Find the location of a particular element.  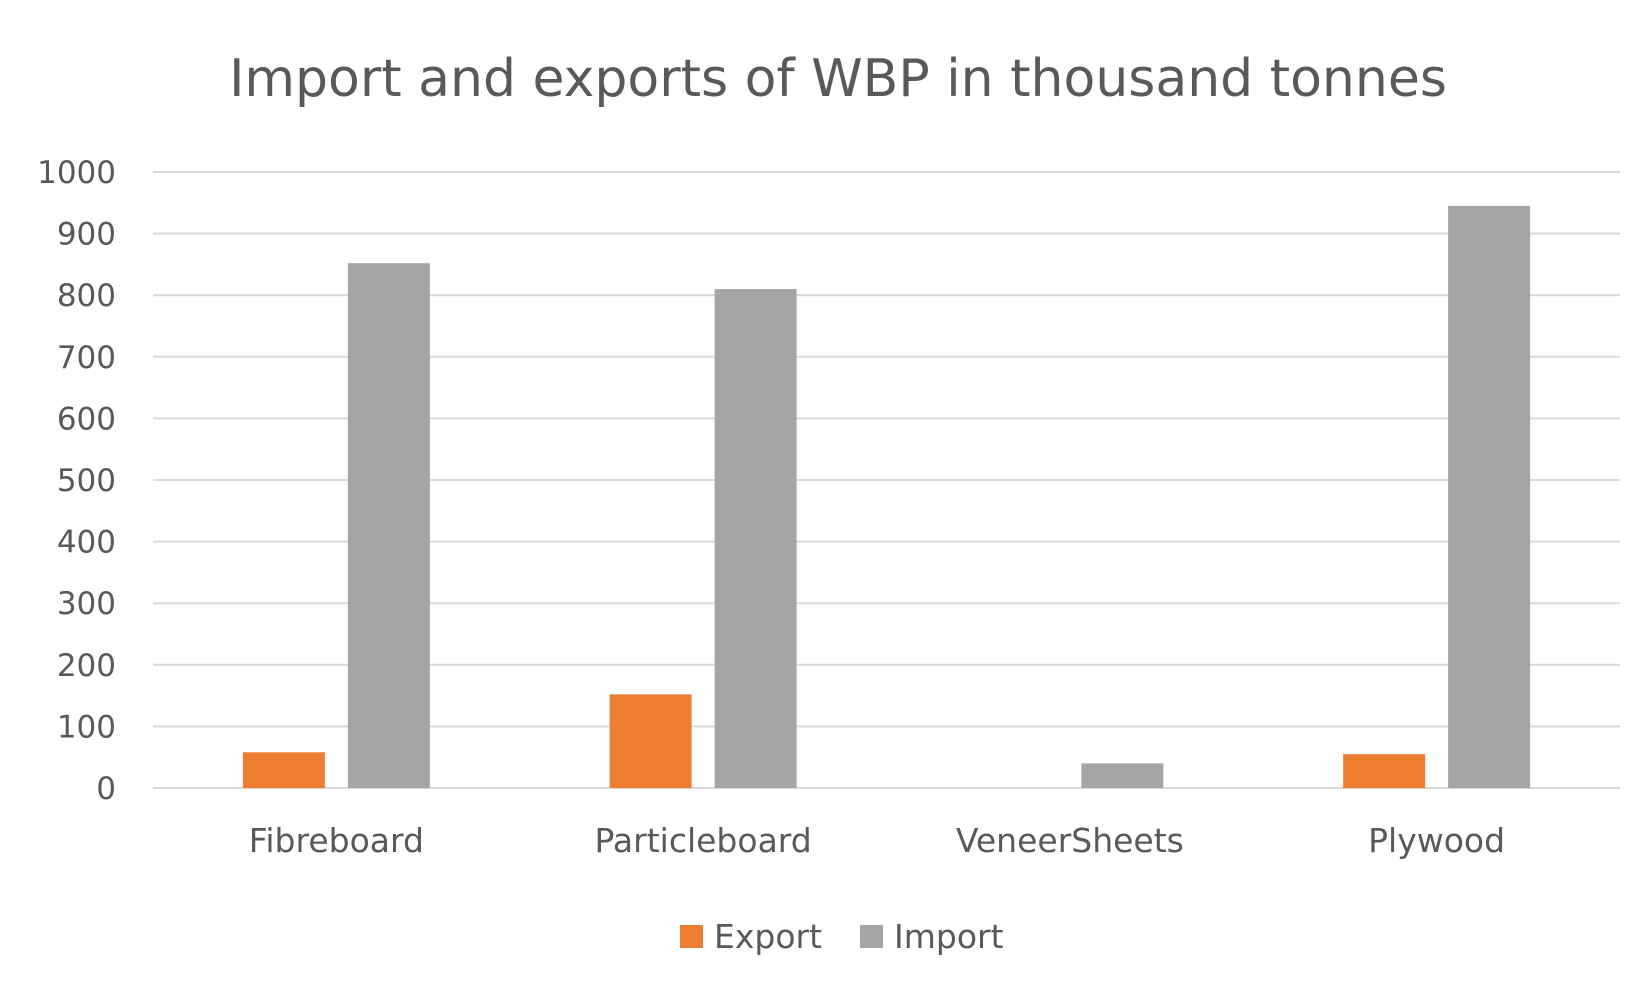

x-category-label: Plywood is located at coordinates (1436, 840).